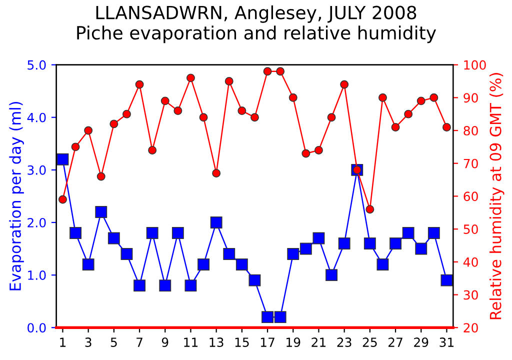 This screenshot has width=512, height=360. I want to click on x-tick-label: 31, so click(447, 342).